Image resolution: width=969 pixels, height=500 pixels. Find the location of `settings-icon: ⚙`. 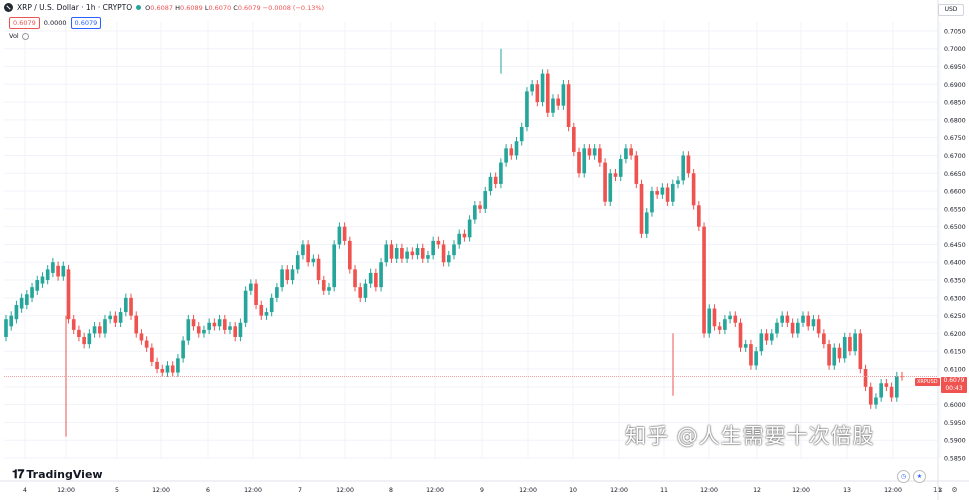

settings-icon: ⚙ is located at coordinates (954, 490).